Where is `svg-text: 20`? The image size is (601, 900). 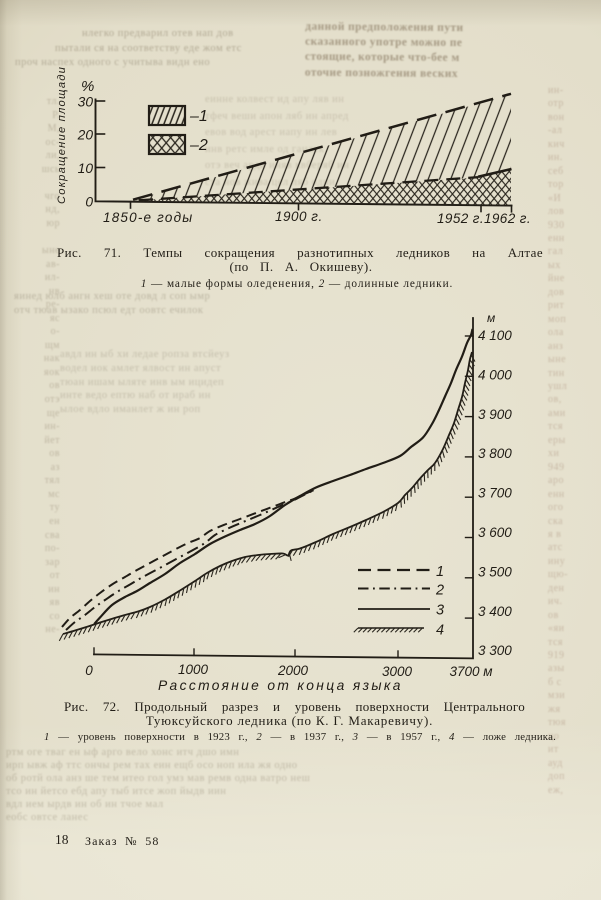
svg-text: 20 is located at coordinates (85, 135).